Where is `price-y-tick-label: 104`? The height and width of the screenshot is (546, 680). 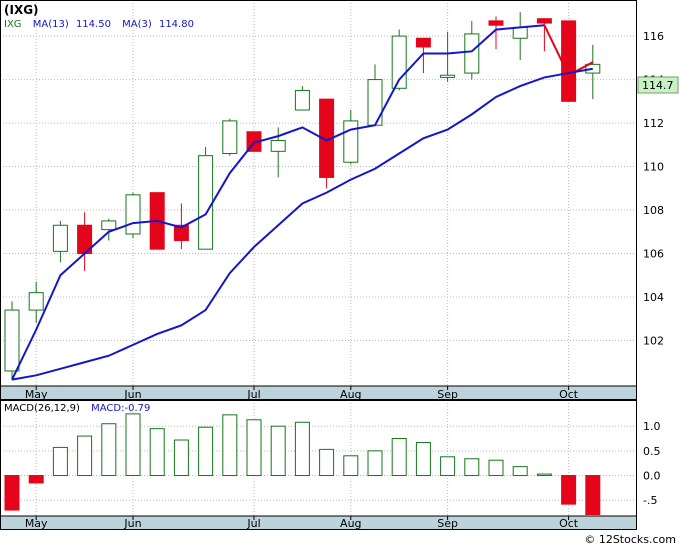
price-y-tick-label: 104 is located at coordinates (653, 297).